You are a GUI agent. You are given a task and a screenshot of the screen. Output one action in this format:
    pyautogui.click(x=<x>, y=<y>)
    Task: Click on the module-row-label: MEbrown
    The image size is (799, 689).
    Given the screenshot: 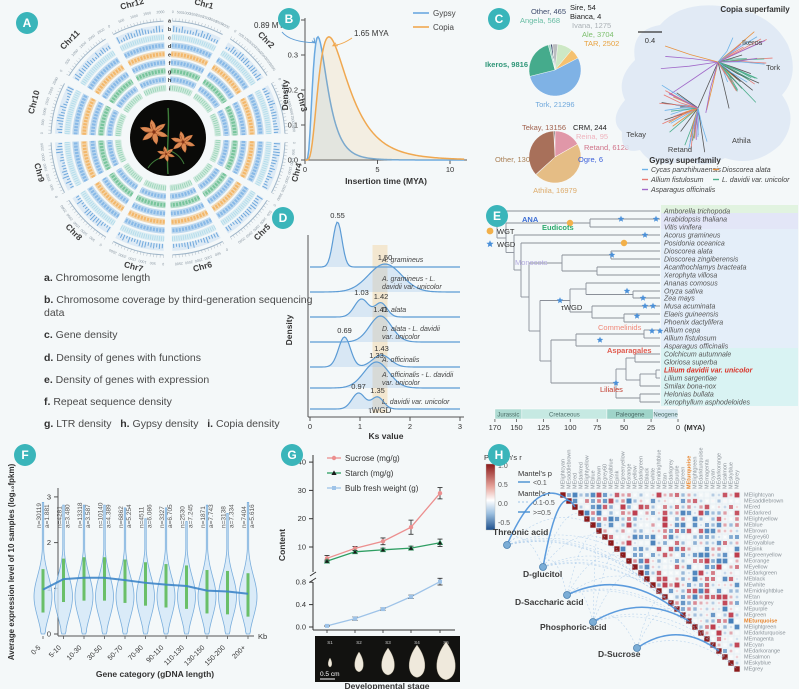 What is the action you would take?
    pyautogui.click(x=755, y=532)
    